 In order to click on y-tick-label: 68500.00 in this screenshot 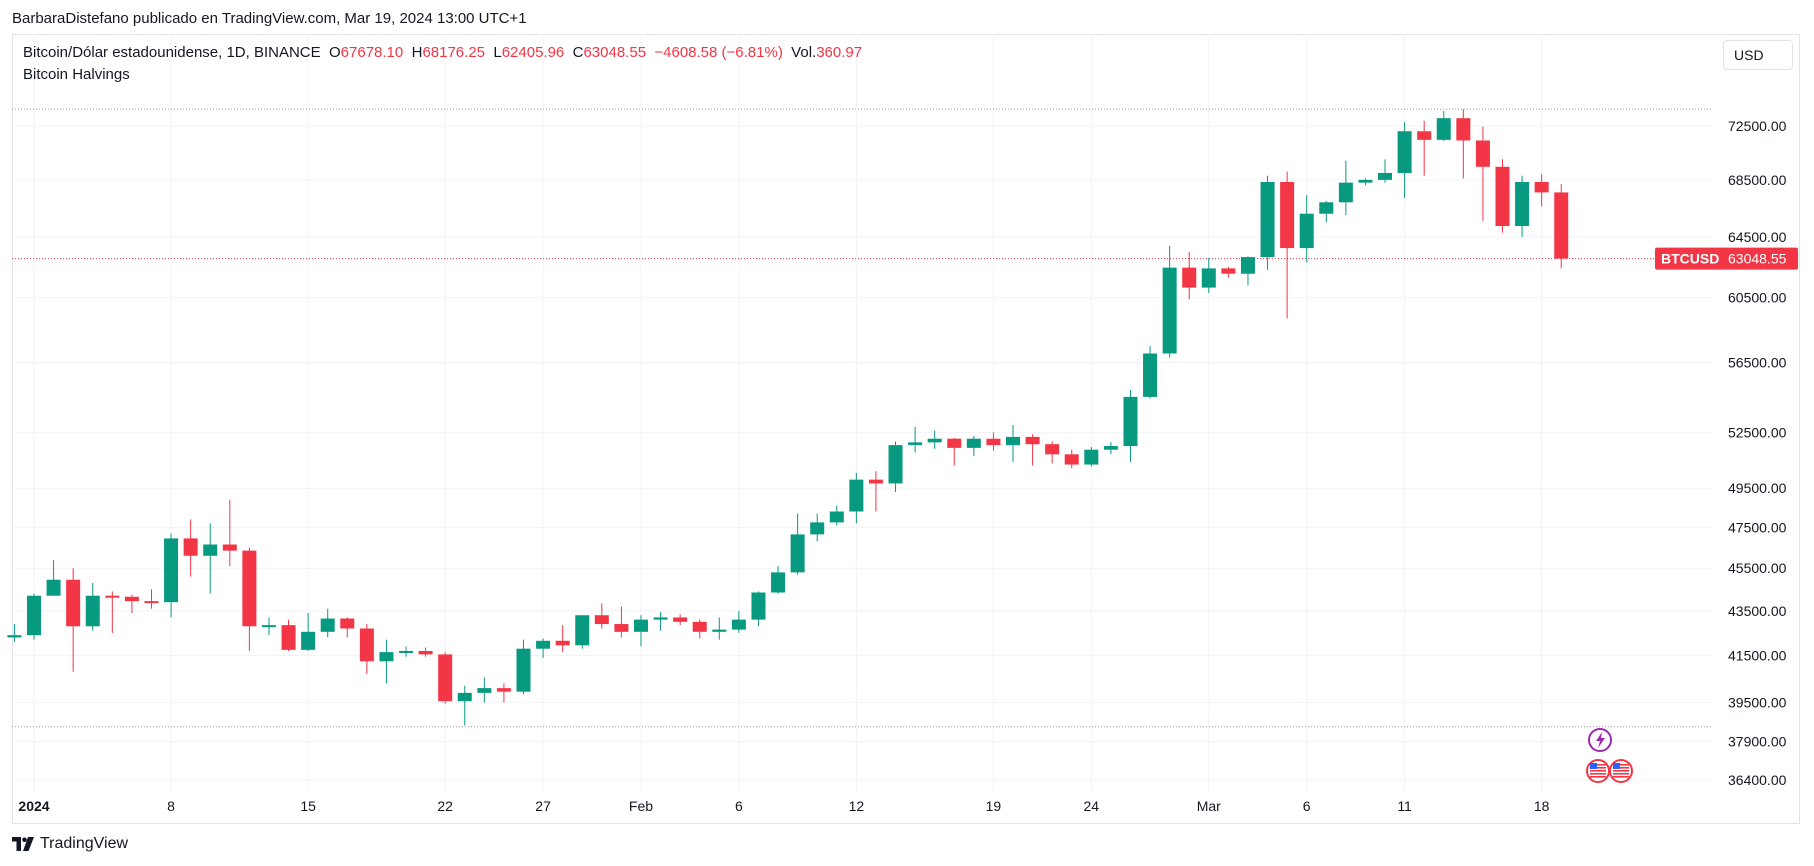, I will do `click(1757, 180)`.